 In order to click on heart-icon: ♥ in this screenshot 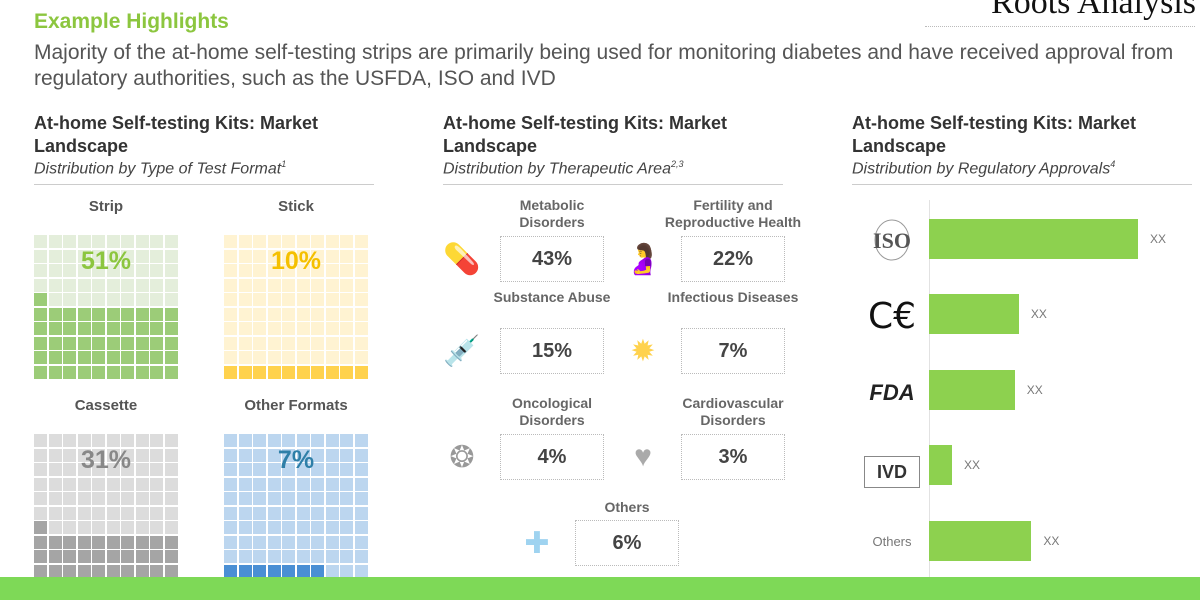, I will do `click(643, 456)`.